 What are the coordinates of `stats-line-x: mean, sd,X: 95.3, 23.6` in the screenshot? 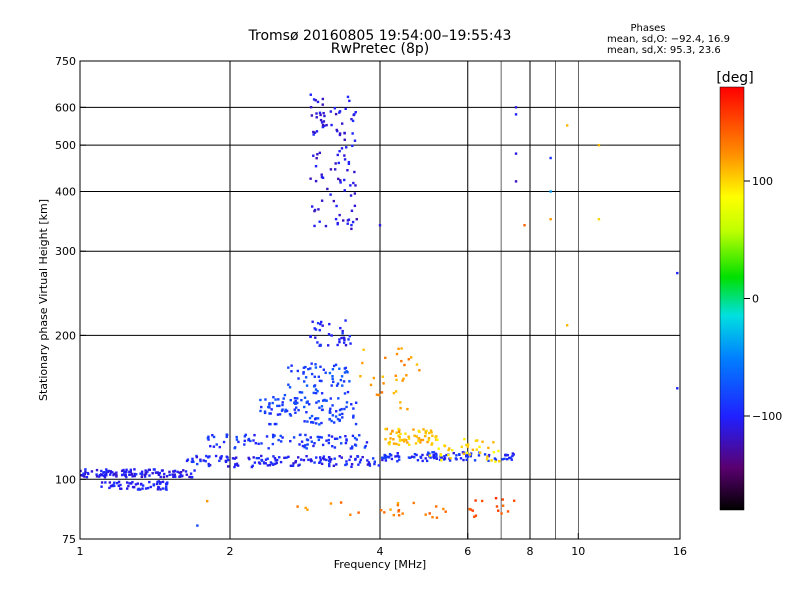 It's located at (664, 50).